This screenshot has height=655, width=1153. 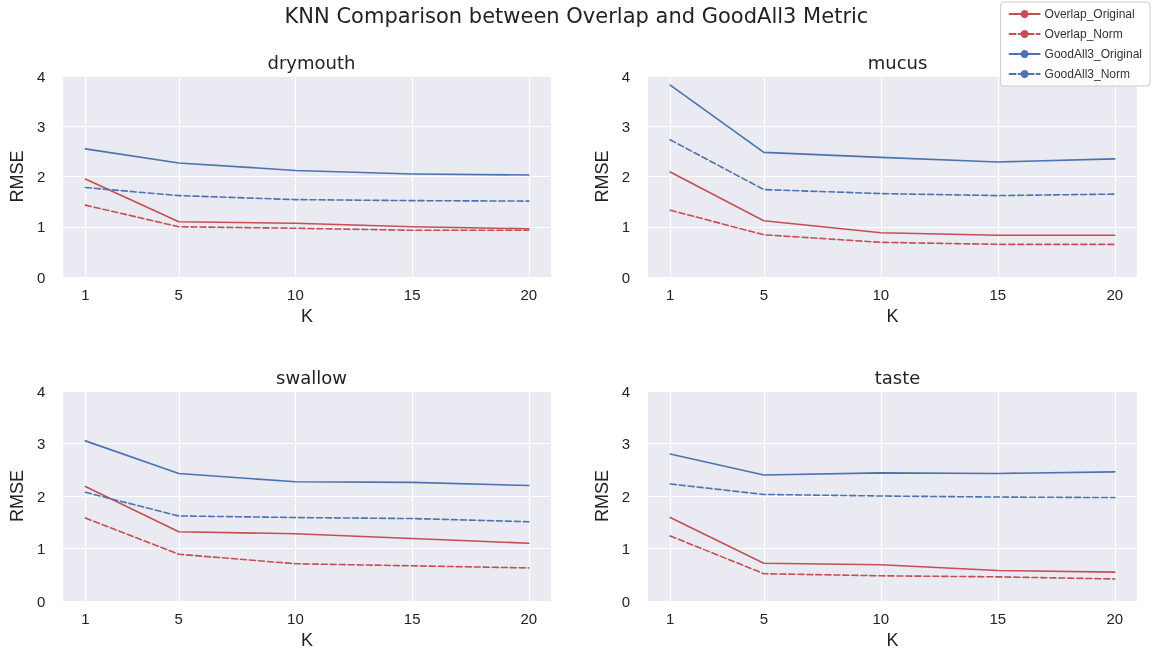 I want to click on legend-label: GoodAll3_Original, so click(x=1093, y=54).